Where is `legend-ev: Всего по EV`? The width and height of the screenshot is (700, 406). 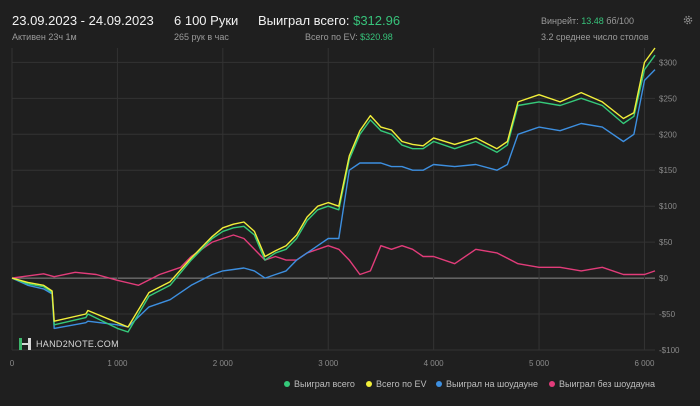 legend-ev: Всего по EV is located at coordinates (396, 384).